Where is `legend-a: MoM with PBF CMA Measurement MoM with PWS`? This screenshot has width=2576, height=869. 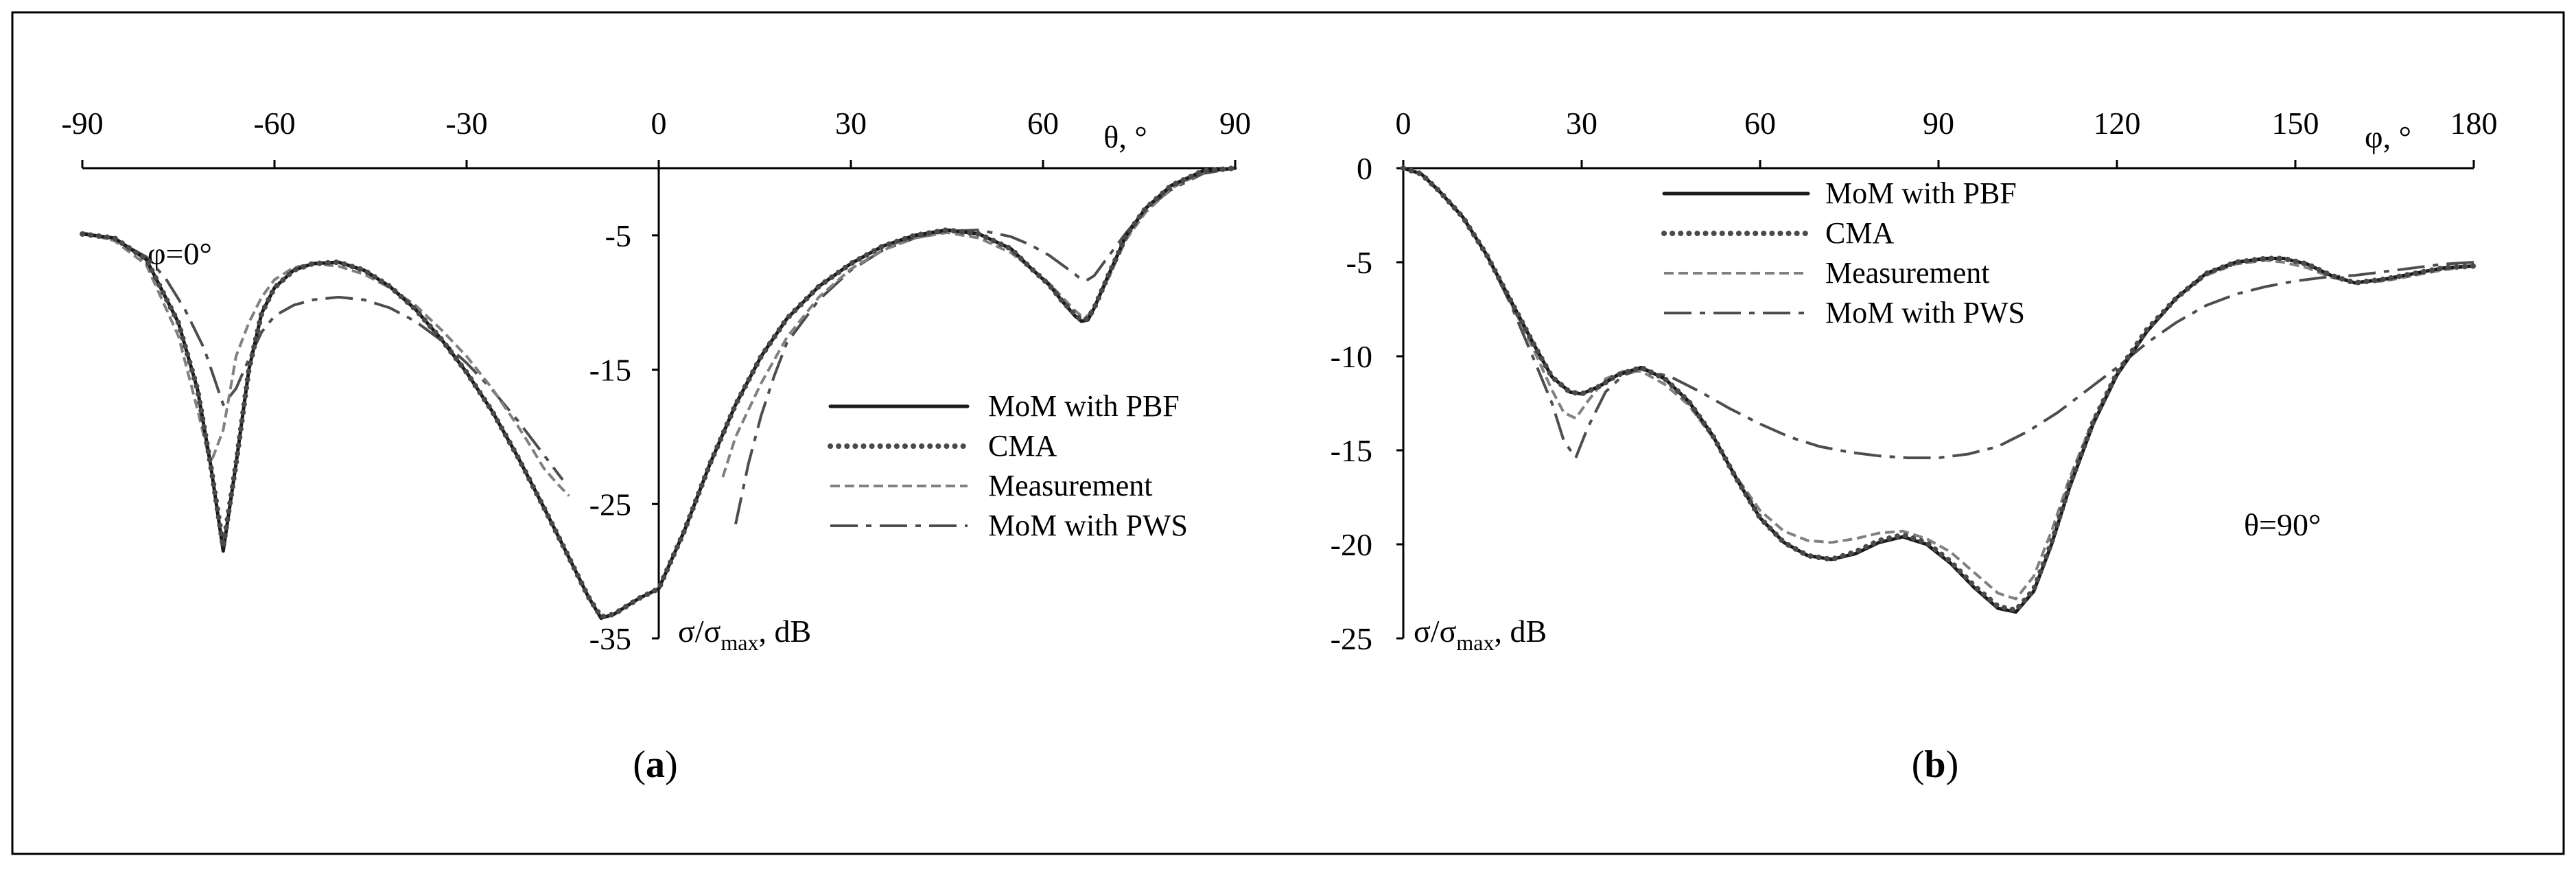
legend-a: MoM with PBF CMA Measurement MoM with PWS is located at coordinates (1008, 465).